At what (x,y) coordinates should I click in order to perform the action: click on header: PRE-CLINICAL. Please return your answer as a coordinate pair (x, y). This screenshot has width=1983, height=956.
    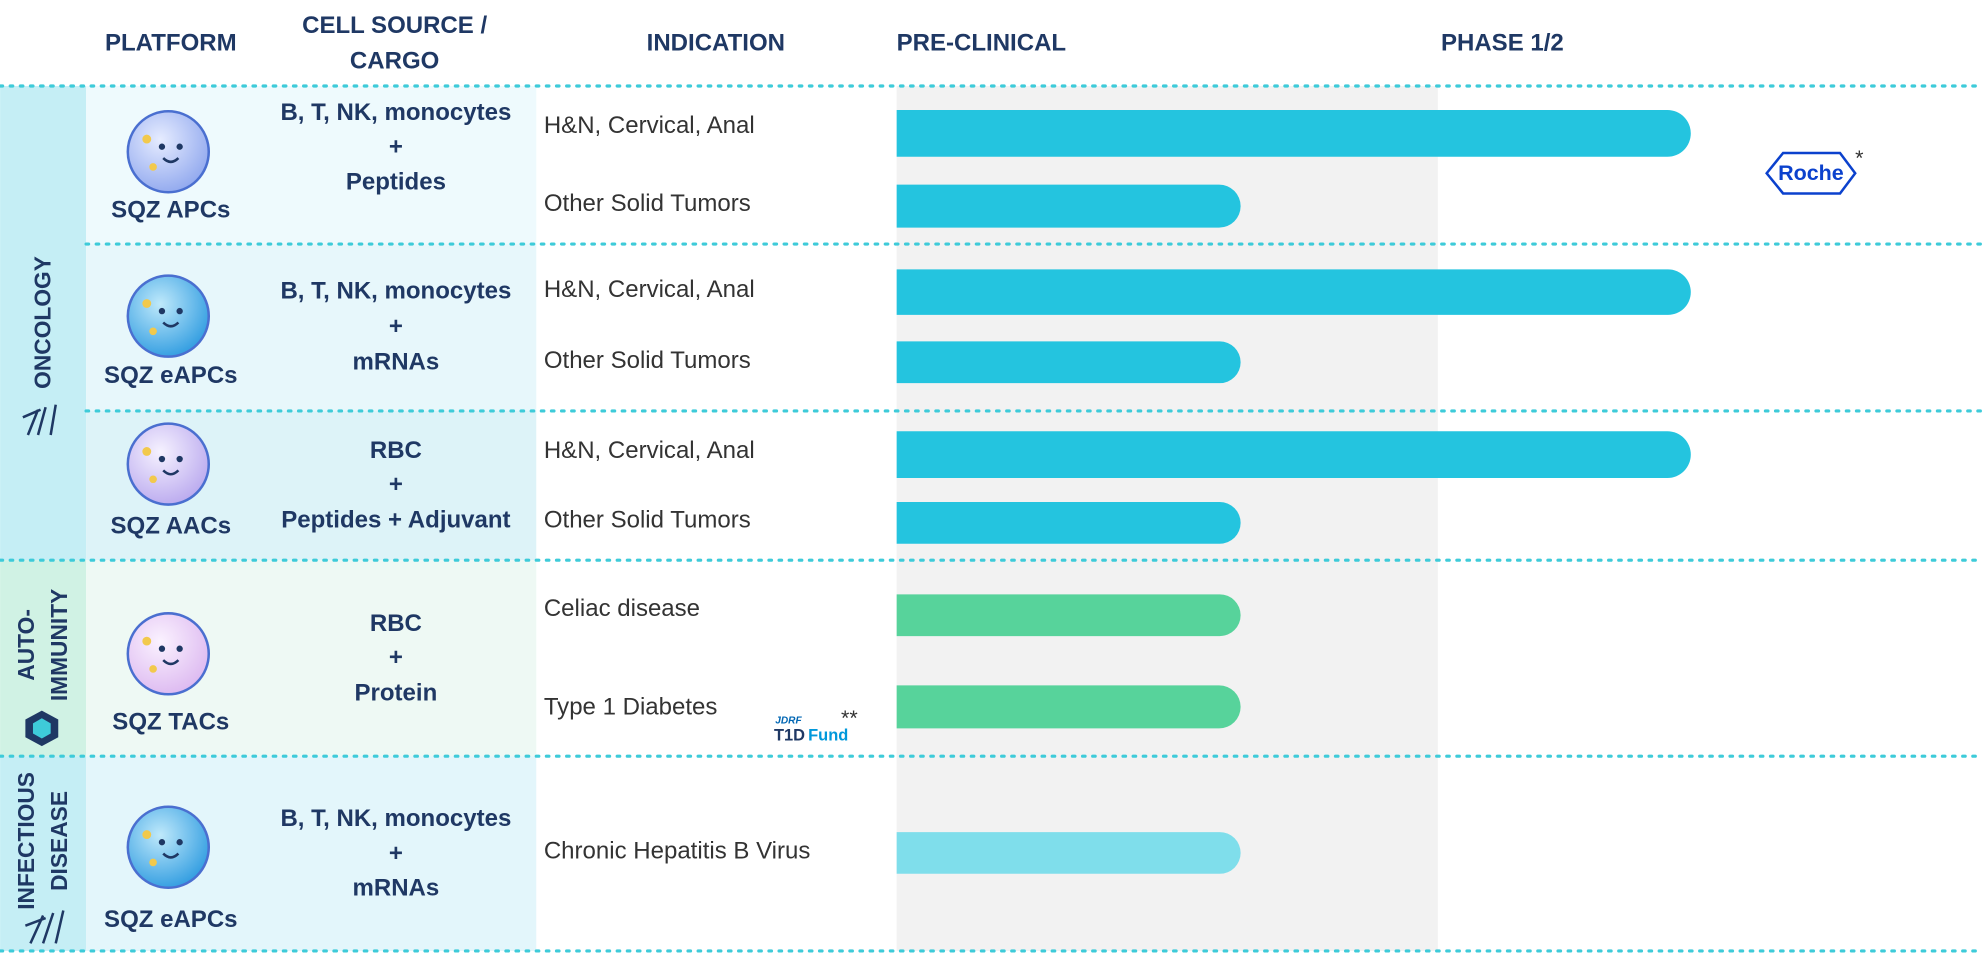
    Looking at the image, I should click on (981, 43).